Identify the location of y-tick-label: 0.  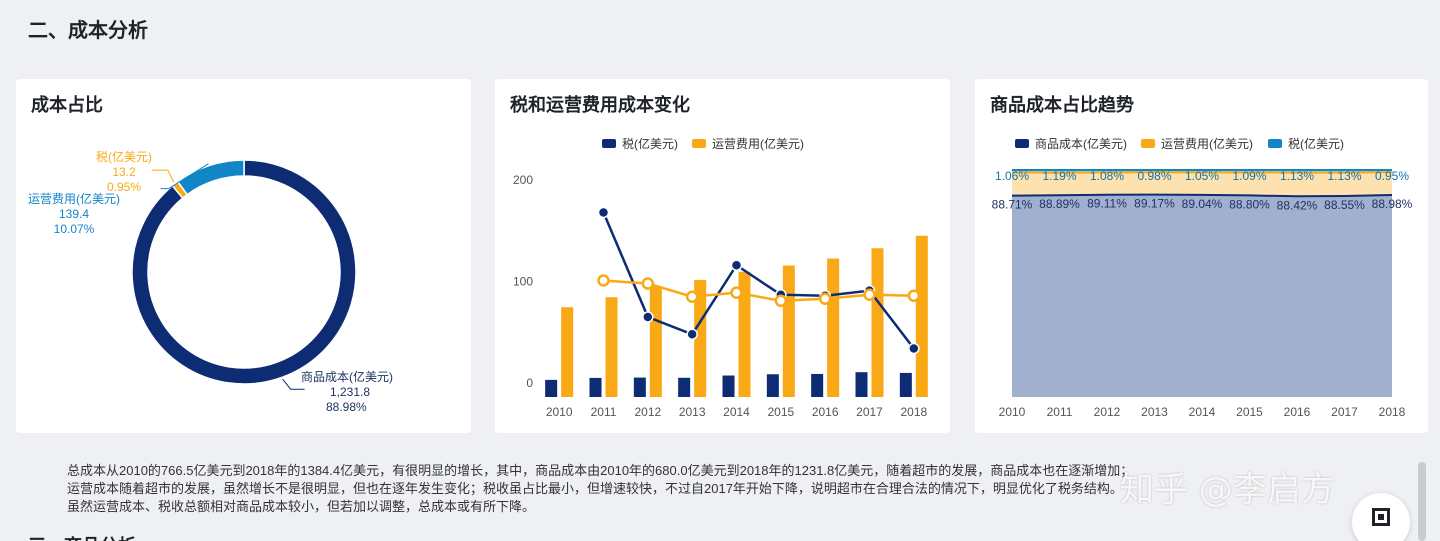
(529, 383).